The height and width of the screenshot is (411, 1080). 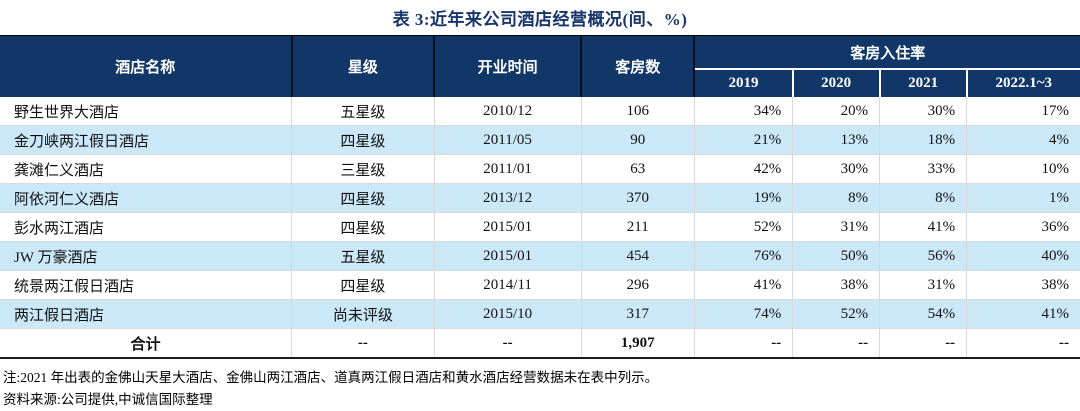 I want to click on table-row: JW 万豪酒店 五星级 2015/01 454 76% 50% 56% 40%, so click(x=540, y=256).